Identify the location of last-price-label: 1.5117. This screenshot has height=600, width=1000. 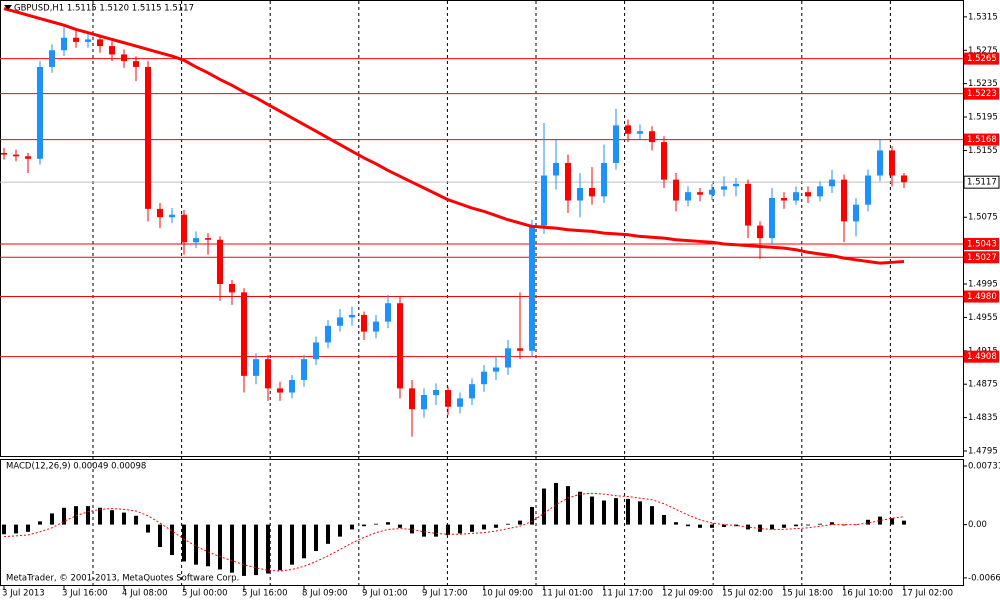
(982, 183).